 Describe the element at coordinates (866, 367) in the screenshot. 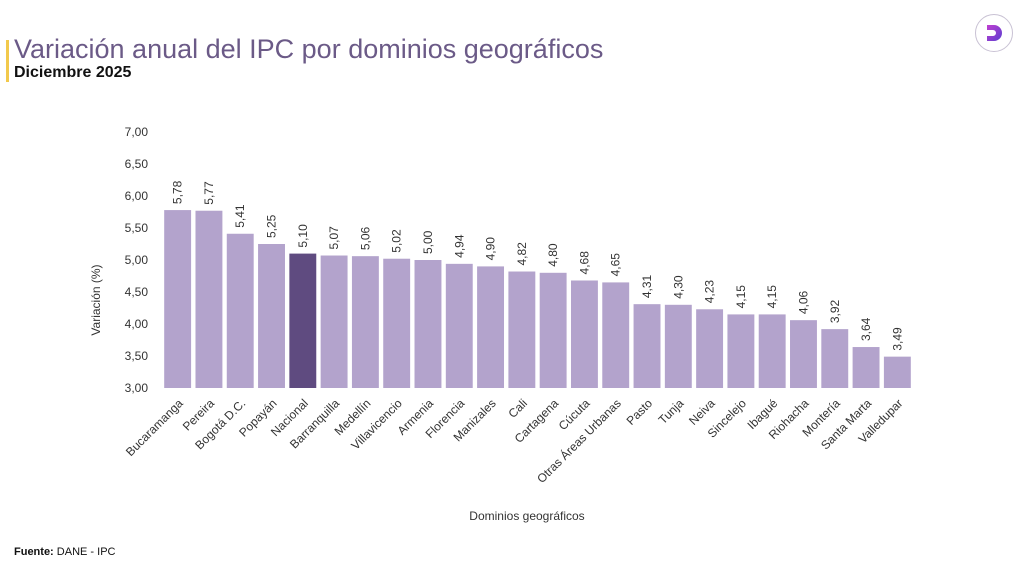

I see `bar-santa-marta` at that location.